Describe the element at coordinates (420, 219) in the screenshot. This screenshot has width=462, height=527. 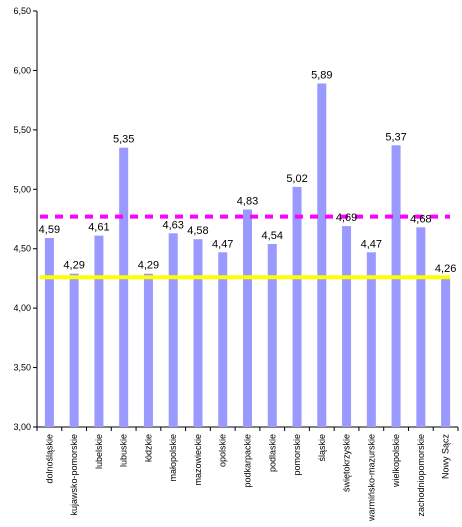
I see `data-label: 4,68` at that location.